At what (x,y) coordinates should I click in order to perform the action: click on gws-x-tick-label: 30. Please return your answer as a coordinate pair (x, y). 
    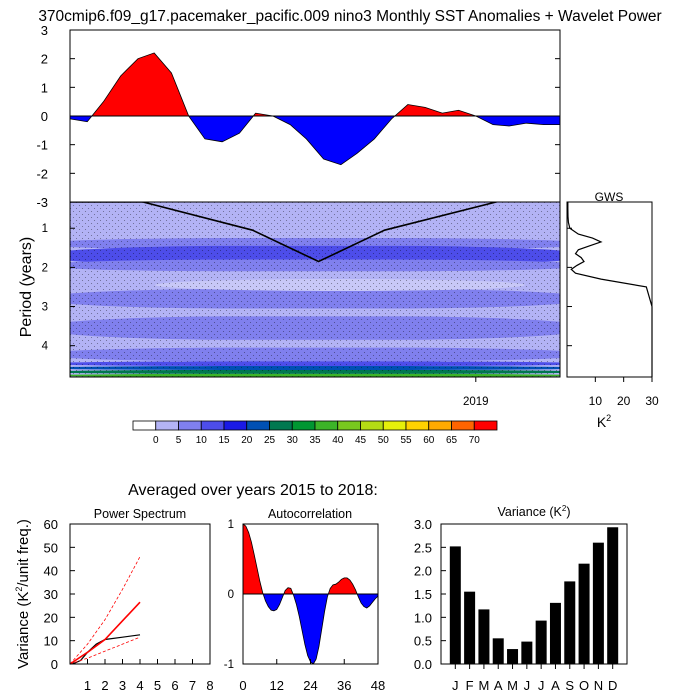
    Looking at the image, I should click on (652, 401).